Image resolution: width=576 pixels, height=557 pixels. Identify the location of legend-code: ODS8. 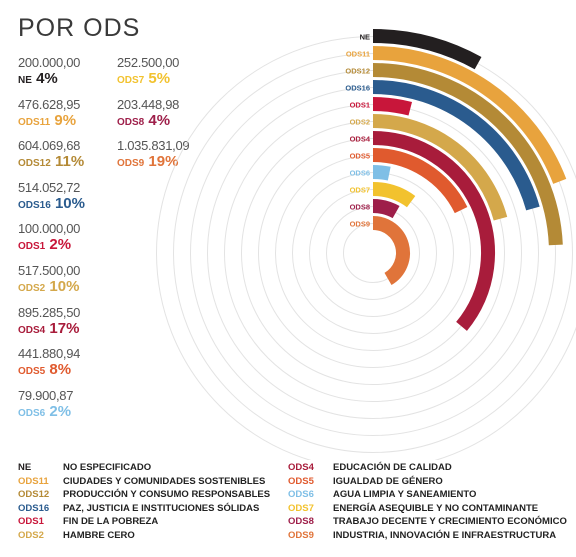
(301, 522).